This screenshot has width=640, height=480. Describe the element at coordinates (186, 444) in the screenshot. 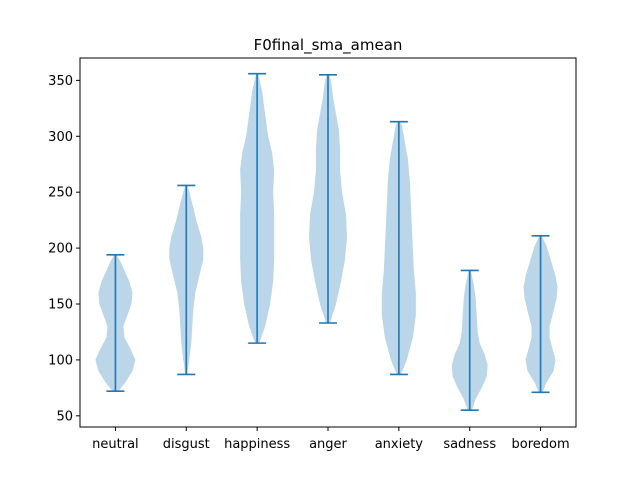

I see `x-tick-label: disgust` at that location.